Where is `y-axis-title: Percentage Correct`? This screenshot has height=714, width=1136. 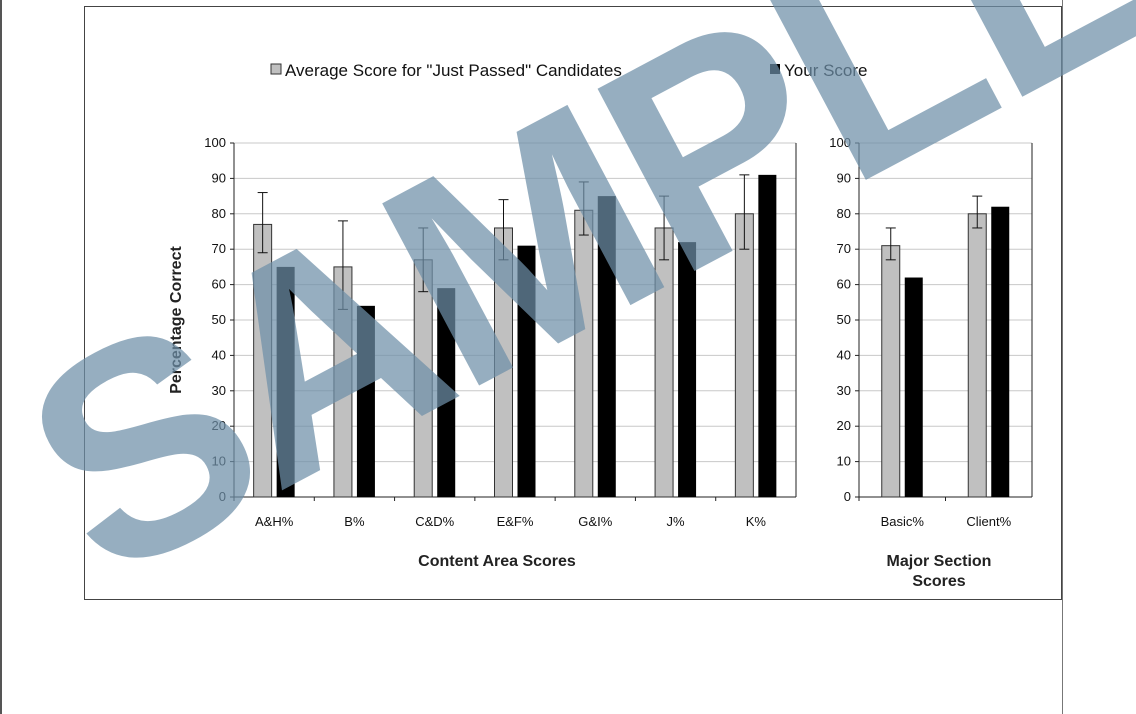 y-axis-title: Percentage Correct is located at coordinates (176, 320).